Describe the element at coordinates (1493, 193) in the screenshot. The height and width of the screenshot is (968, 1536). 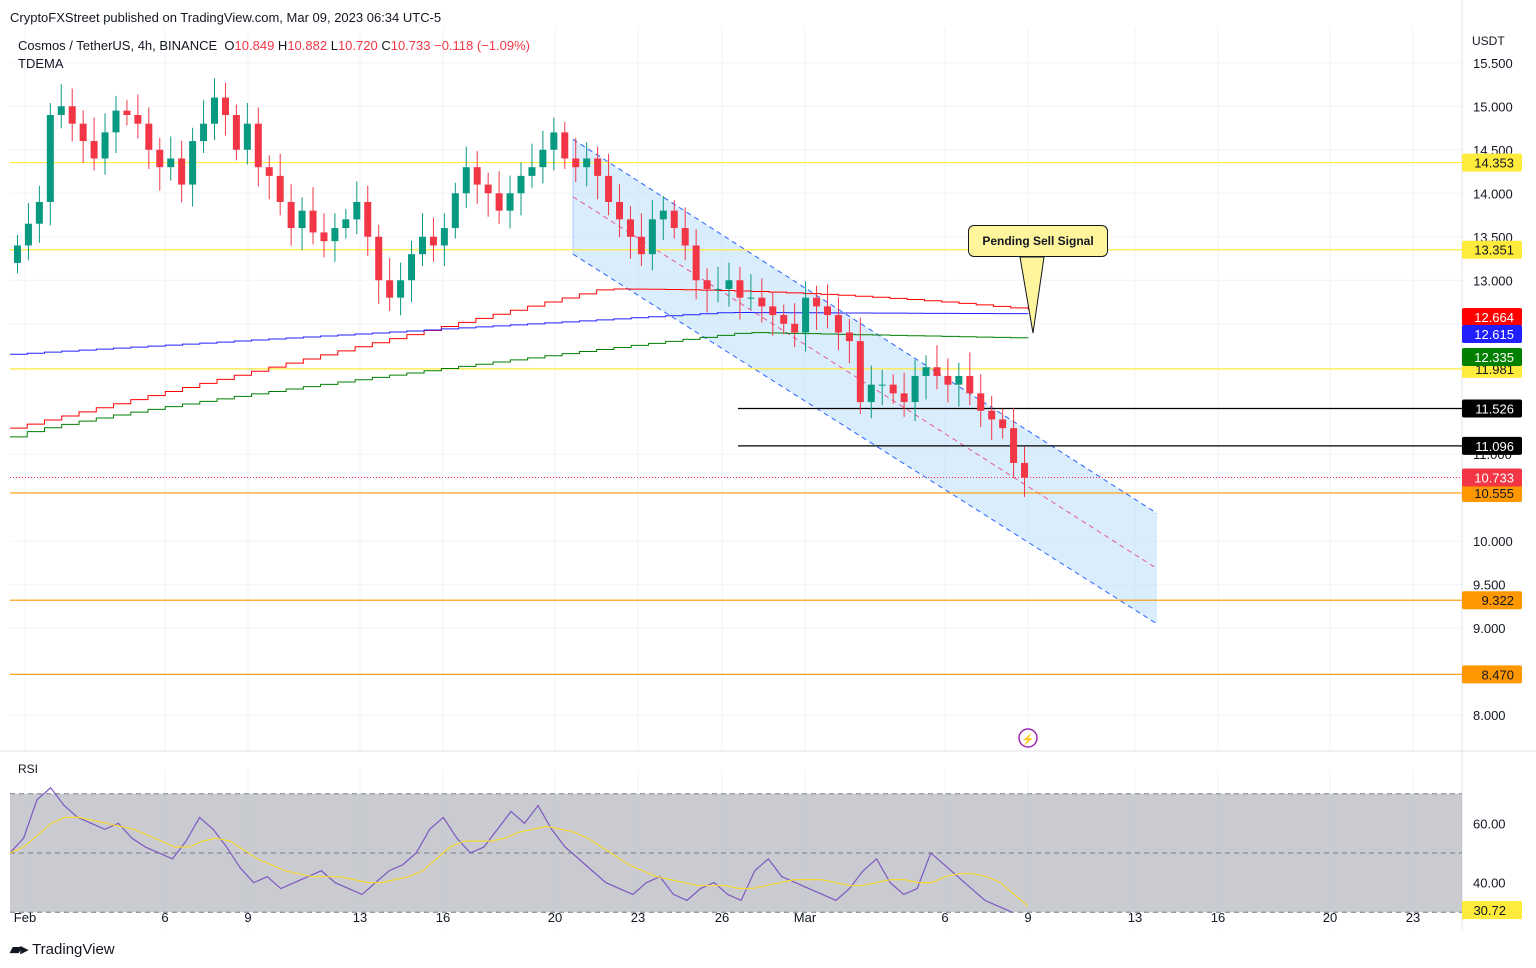
I see `y-tick-label: 14.000` at that location.